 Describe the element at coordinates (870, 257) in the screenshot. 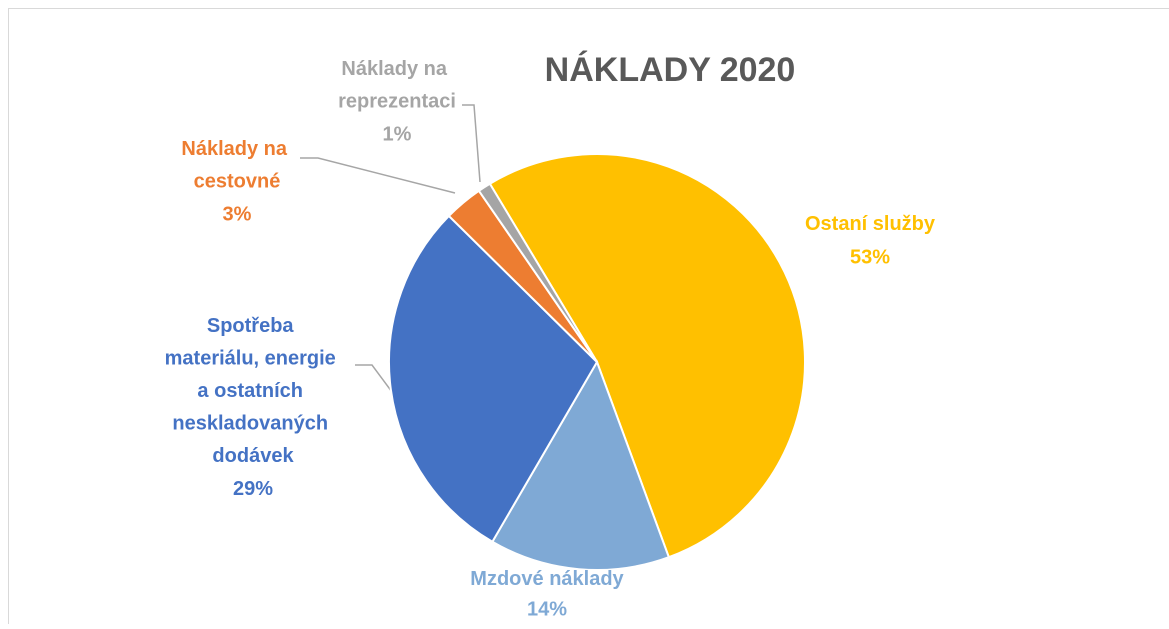

I see `slice-value-label: 53%` at that location.